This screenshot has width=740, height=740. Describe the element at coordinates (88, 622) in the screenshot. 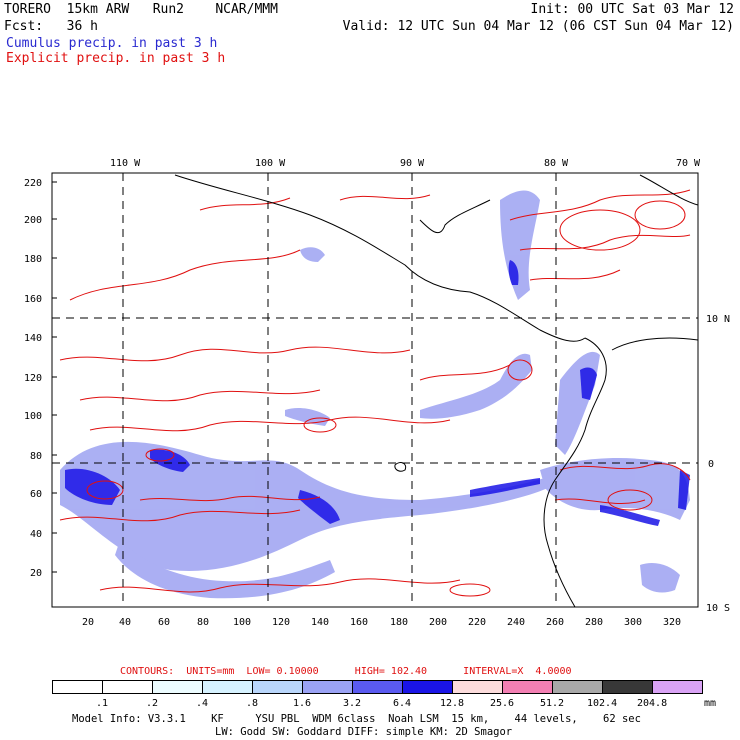

I see `bottom-label: 20` at that location.